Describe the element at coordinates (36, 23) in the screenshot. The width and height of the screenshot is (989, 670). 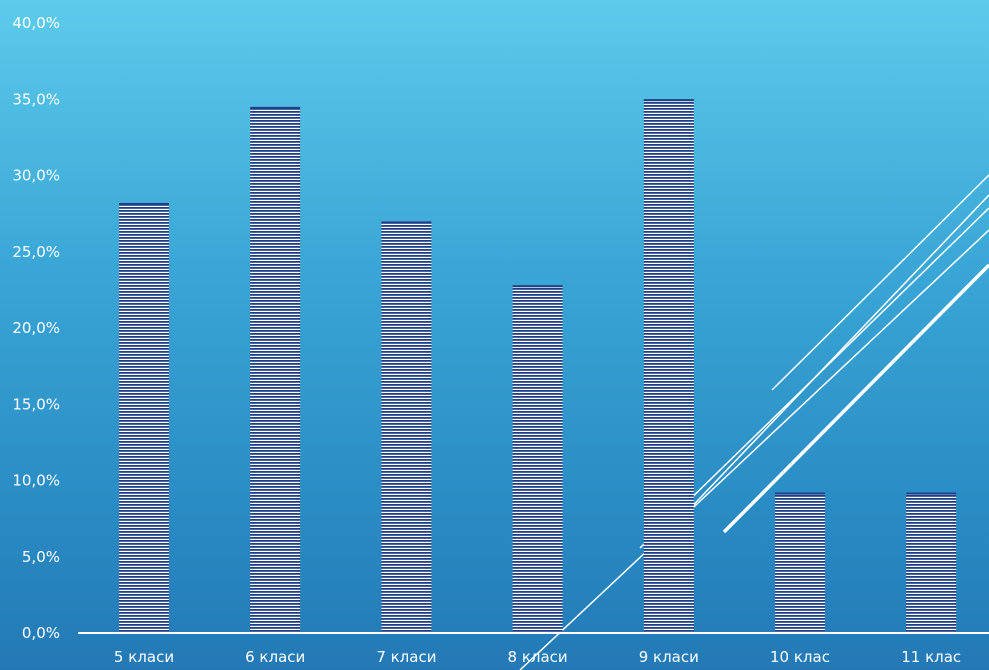
I see `y-tick-label: 40,0%` at that location.